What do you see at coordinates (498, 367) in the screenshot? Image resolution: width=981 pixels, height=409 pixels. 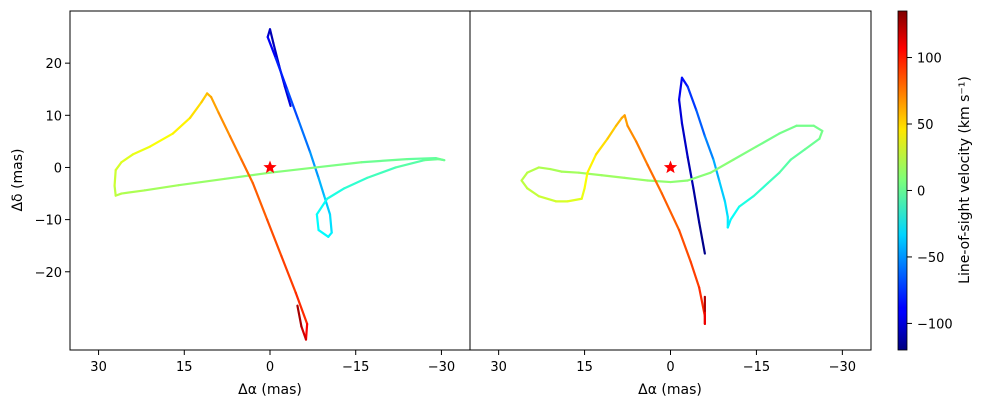 I see `right-x-tick-label: 30` at bounding box center [498, 367].